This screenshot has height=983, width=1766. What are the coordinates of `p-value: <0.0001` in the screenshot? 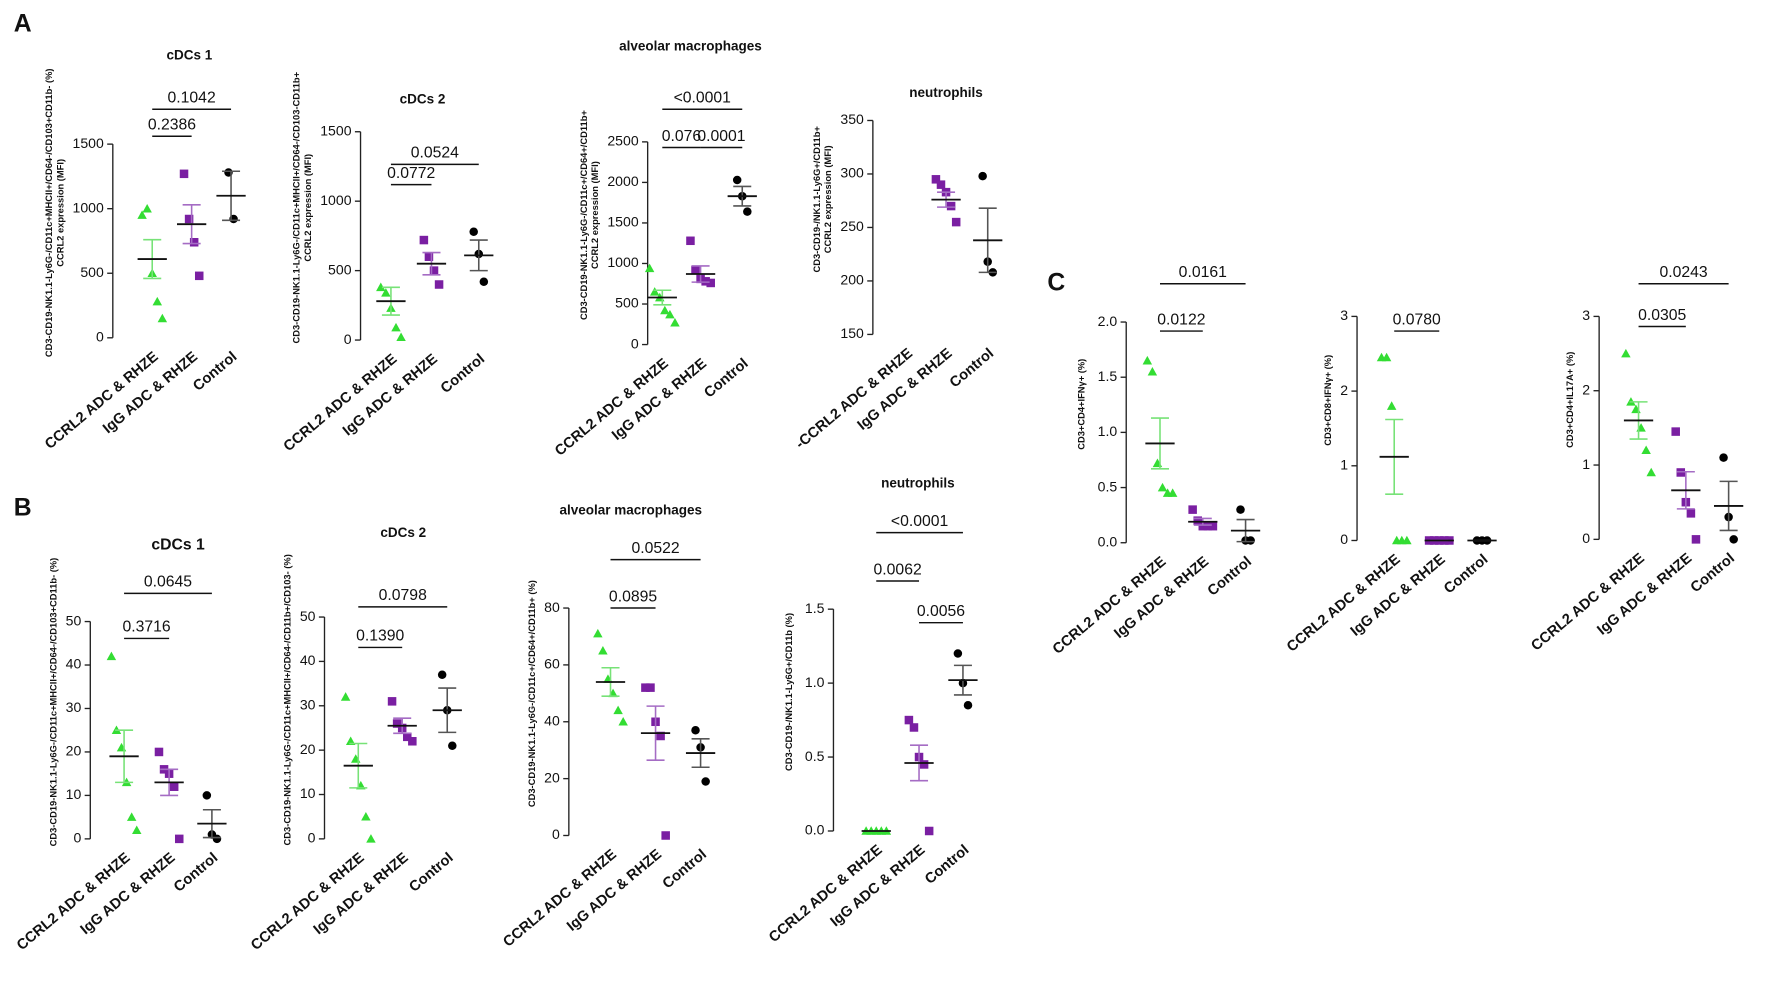 It's located at (702, 97).